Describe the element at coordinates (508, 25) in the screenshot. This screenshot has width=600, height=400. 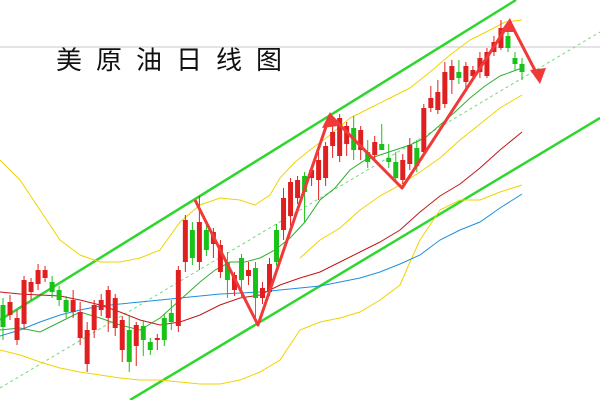
I see `zigzag-arrowhead-top` at that location.